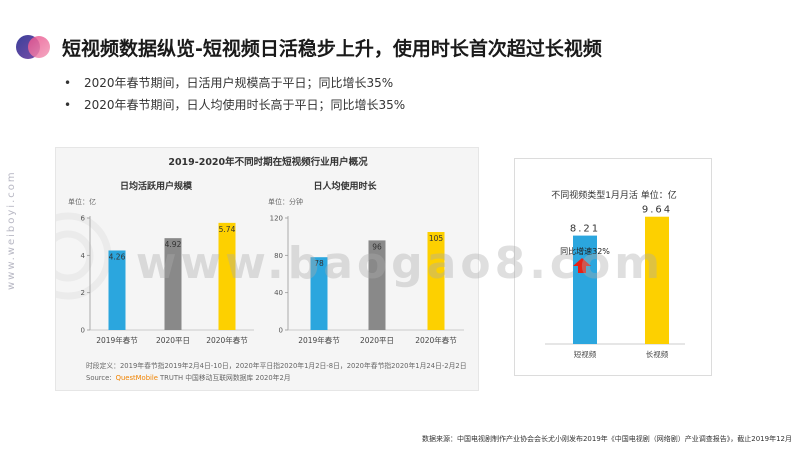 This screenshot has width=800, height=450. Describe the element at coordinates (367, 280) in the screenshot. I see `chart2-plot: 0 40 80 120 78 2019年春节 96 2020平日 105 2020年春节` at that location.